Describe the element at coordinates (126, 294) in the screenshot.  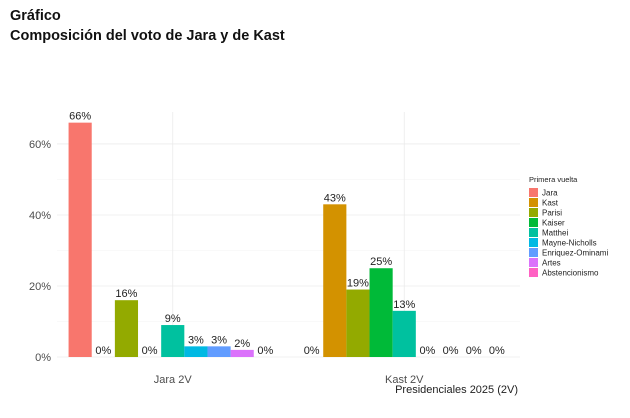
I see `data-label: 16%` at that location.